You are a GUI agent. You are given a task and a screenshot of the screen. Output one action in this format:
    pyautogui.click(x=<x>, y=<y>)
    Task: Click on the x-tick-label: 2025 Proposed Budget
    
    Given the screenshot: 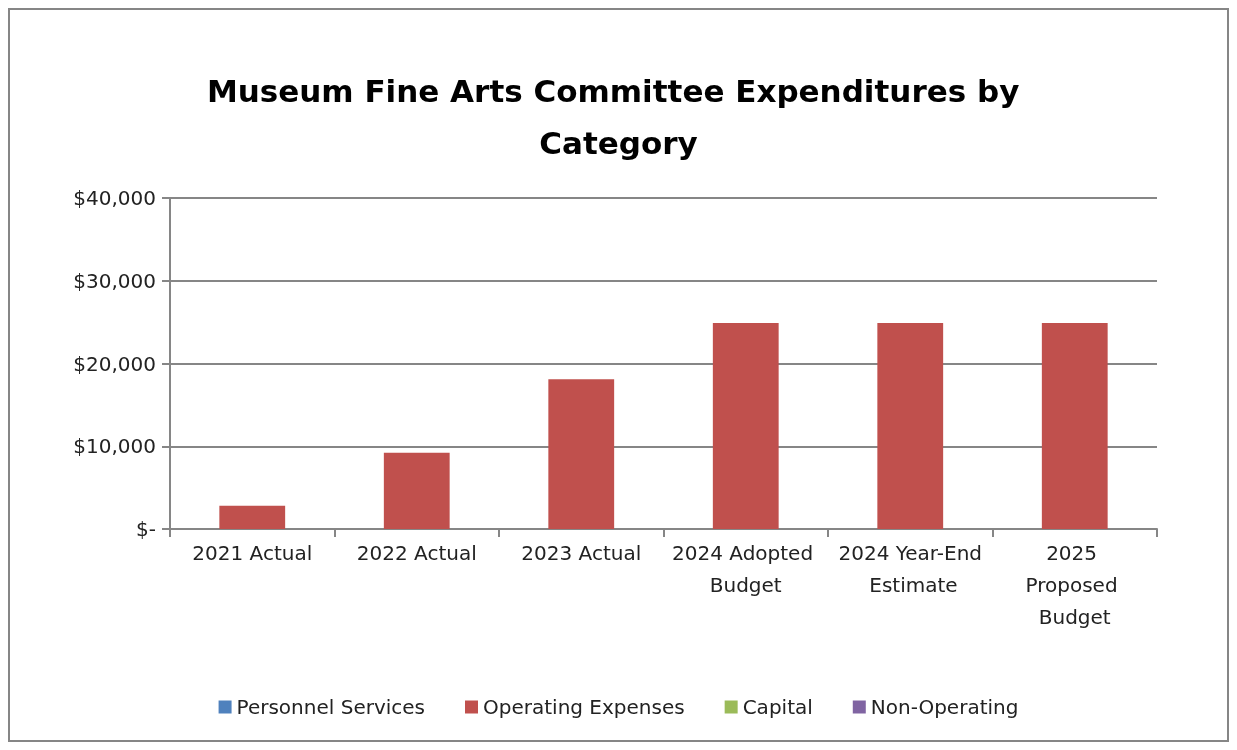 What is the action you would take?
    pyautogui.click(x=1074, y=585)
    